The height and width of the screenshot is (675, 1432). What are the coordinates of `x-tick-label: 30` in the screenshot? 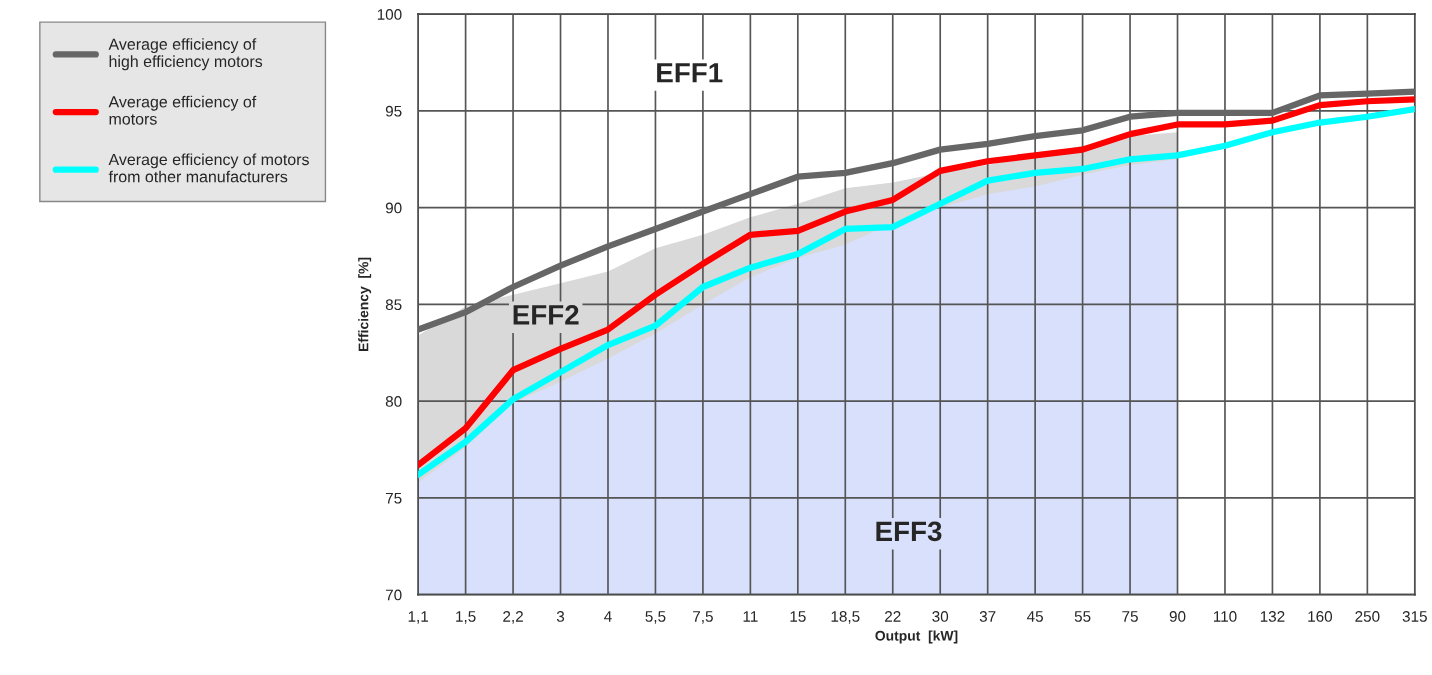 It's located at (940, 616).